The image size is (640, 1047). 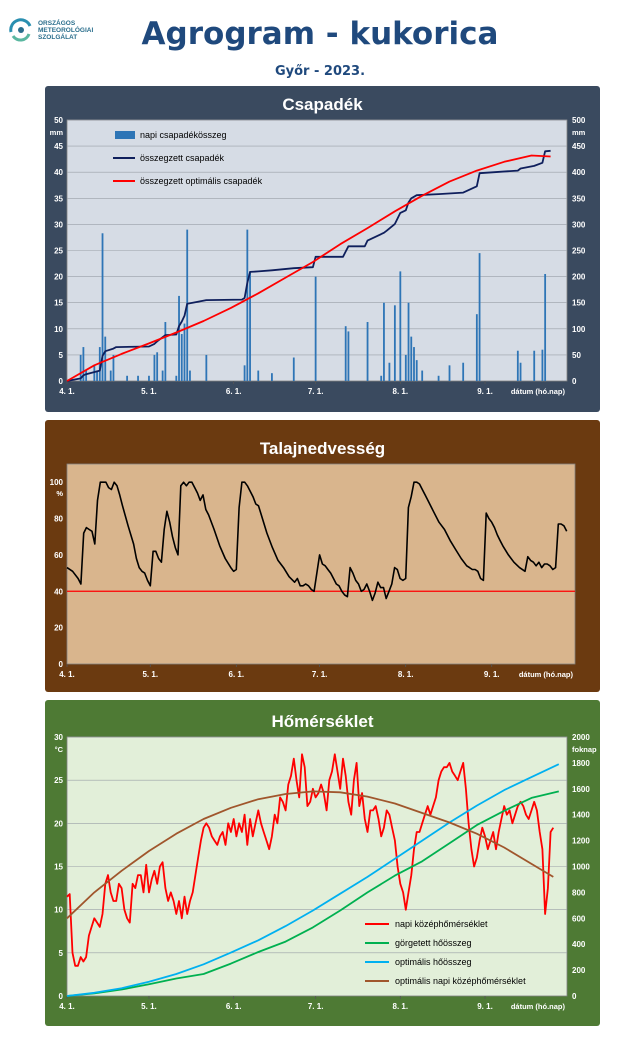 What do you see at coordinates (58, 146) in the screenshot?
I see `y-tick-label: 45` at bounding box center [58, 146].